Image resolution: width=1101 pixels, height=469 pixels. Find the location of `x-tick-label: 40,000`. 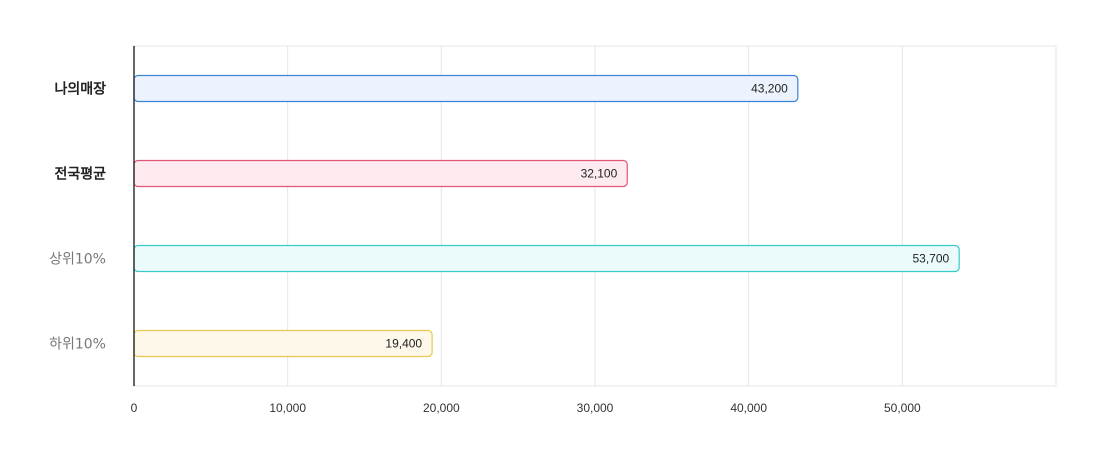

x-tick-label: 40,000 is located at coordinates (748, 408).